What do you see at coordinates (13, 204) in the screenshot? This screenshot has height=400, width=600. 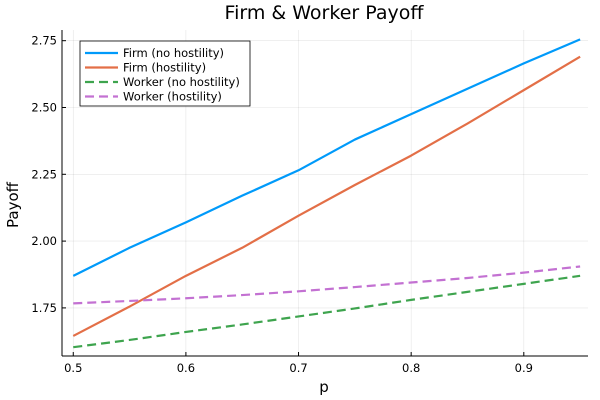 I see `y-axis-label: Payoff` at bounding box center [13, 204].